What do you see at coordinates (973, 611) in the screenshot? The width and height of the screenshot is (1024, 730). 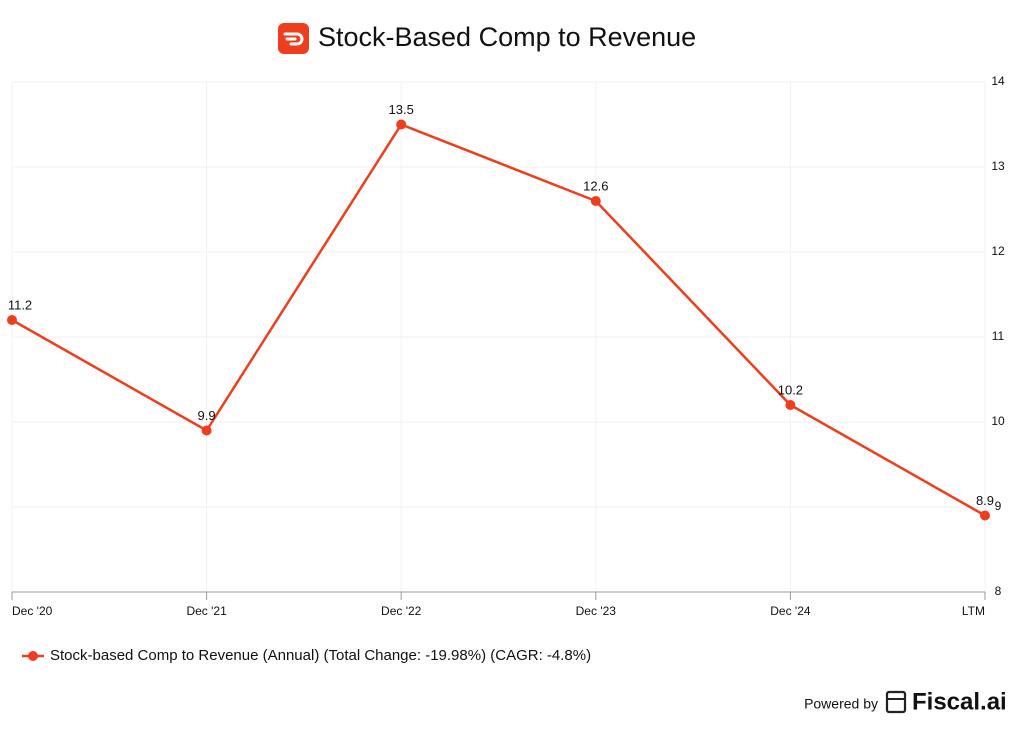 I see `x-tick-label: LTM` at bounding box center [973, 611].